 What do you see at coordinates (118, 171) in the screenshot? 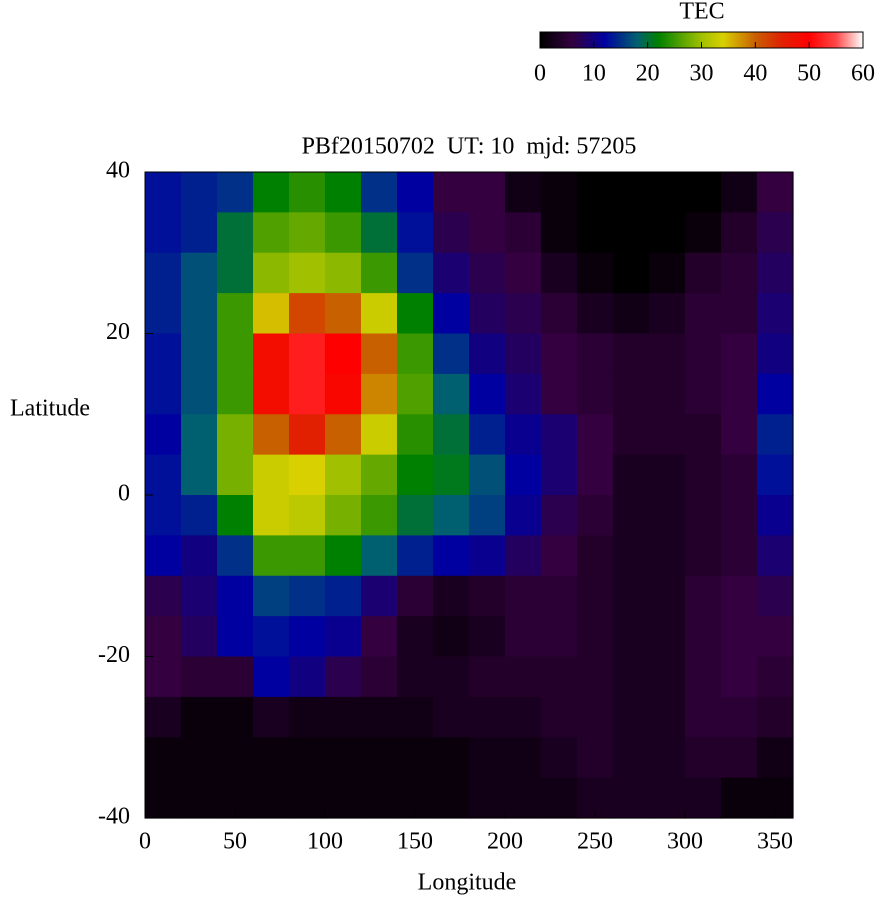
I see `y-tick-label: 40` at bounding box center [118, 171].